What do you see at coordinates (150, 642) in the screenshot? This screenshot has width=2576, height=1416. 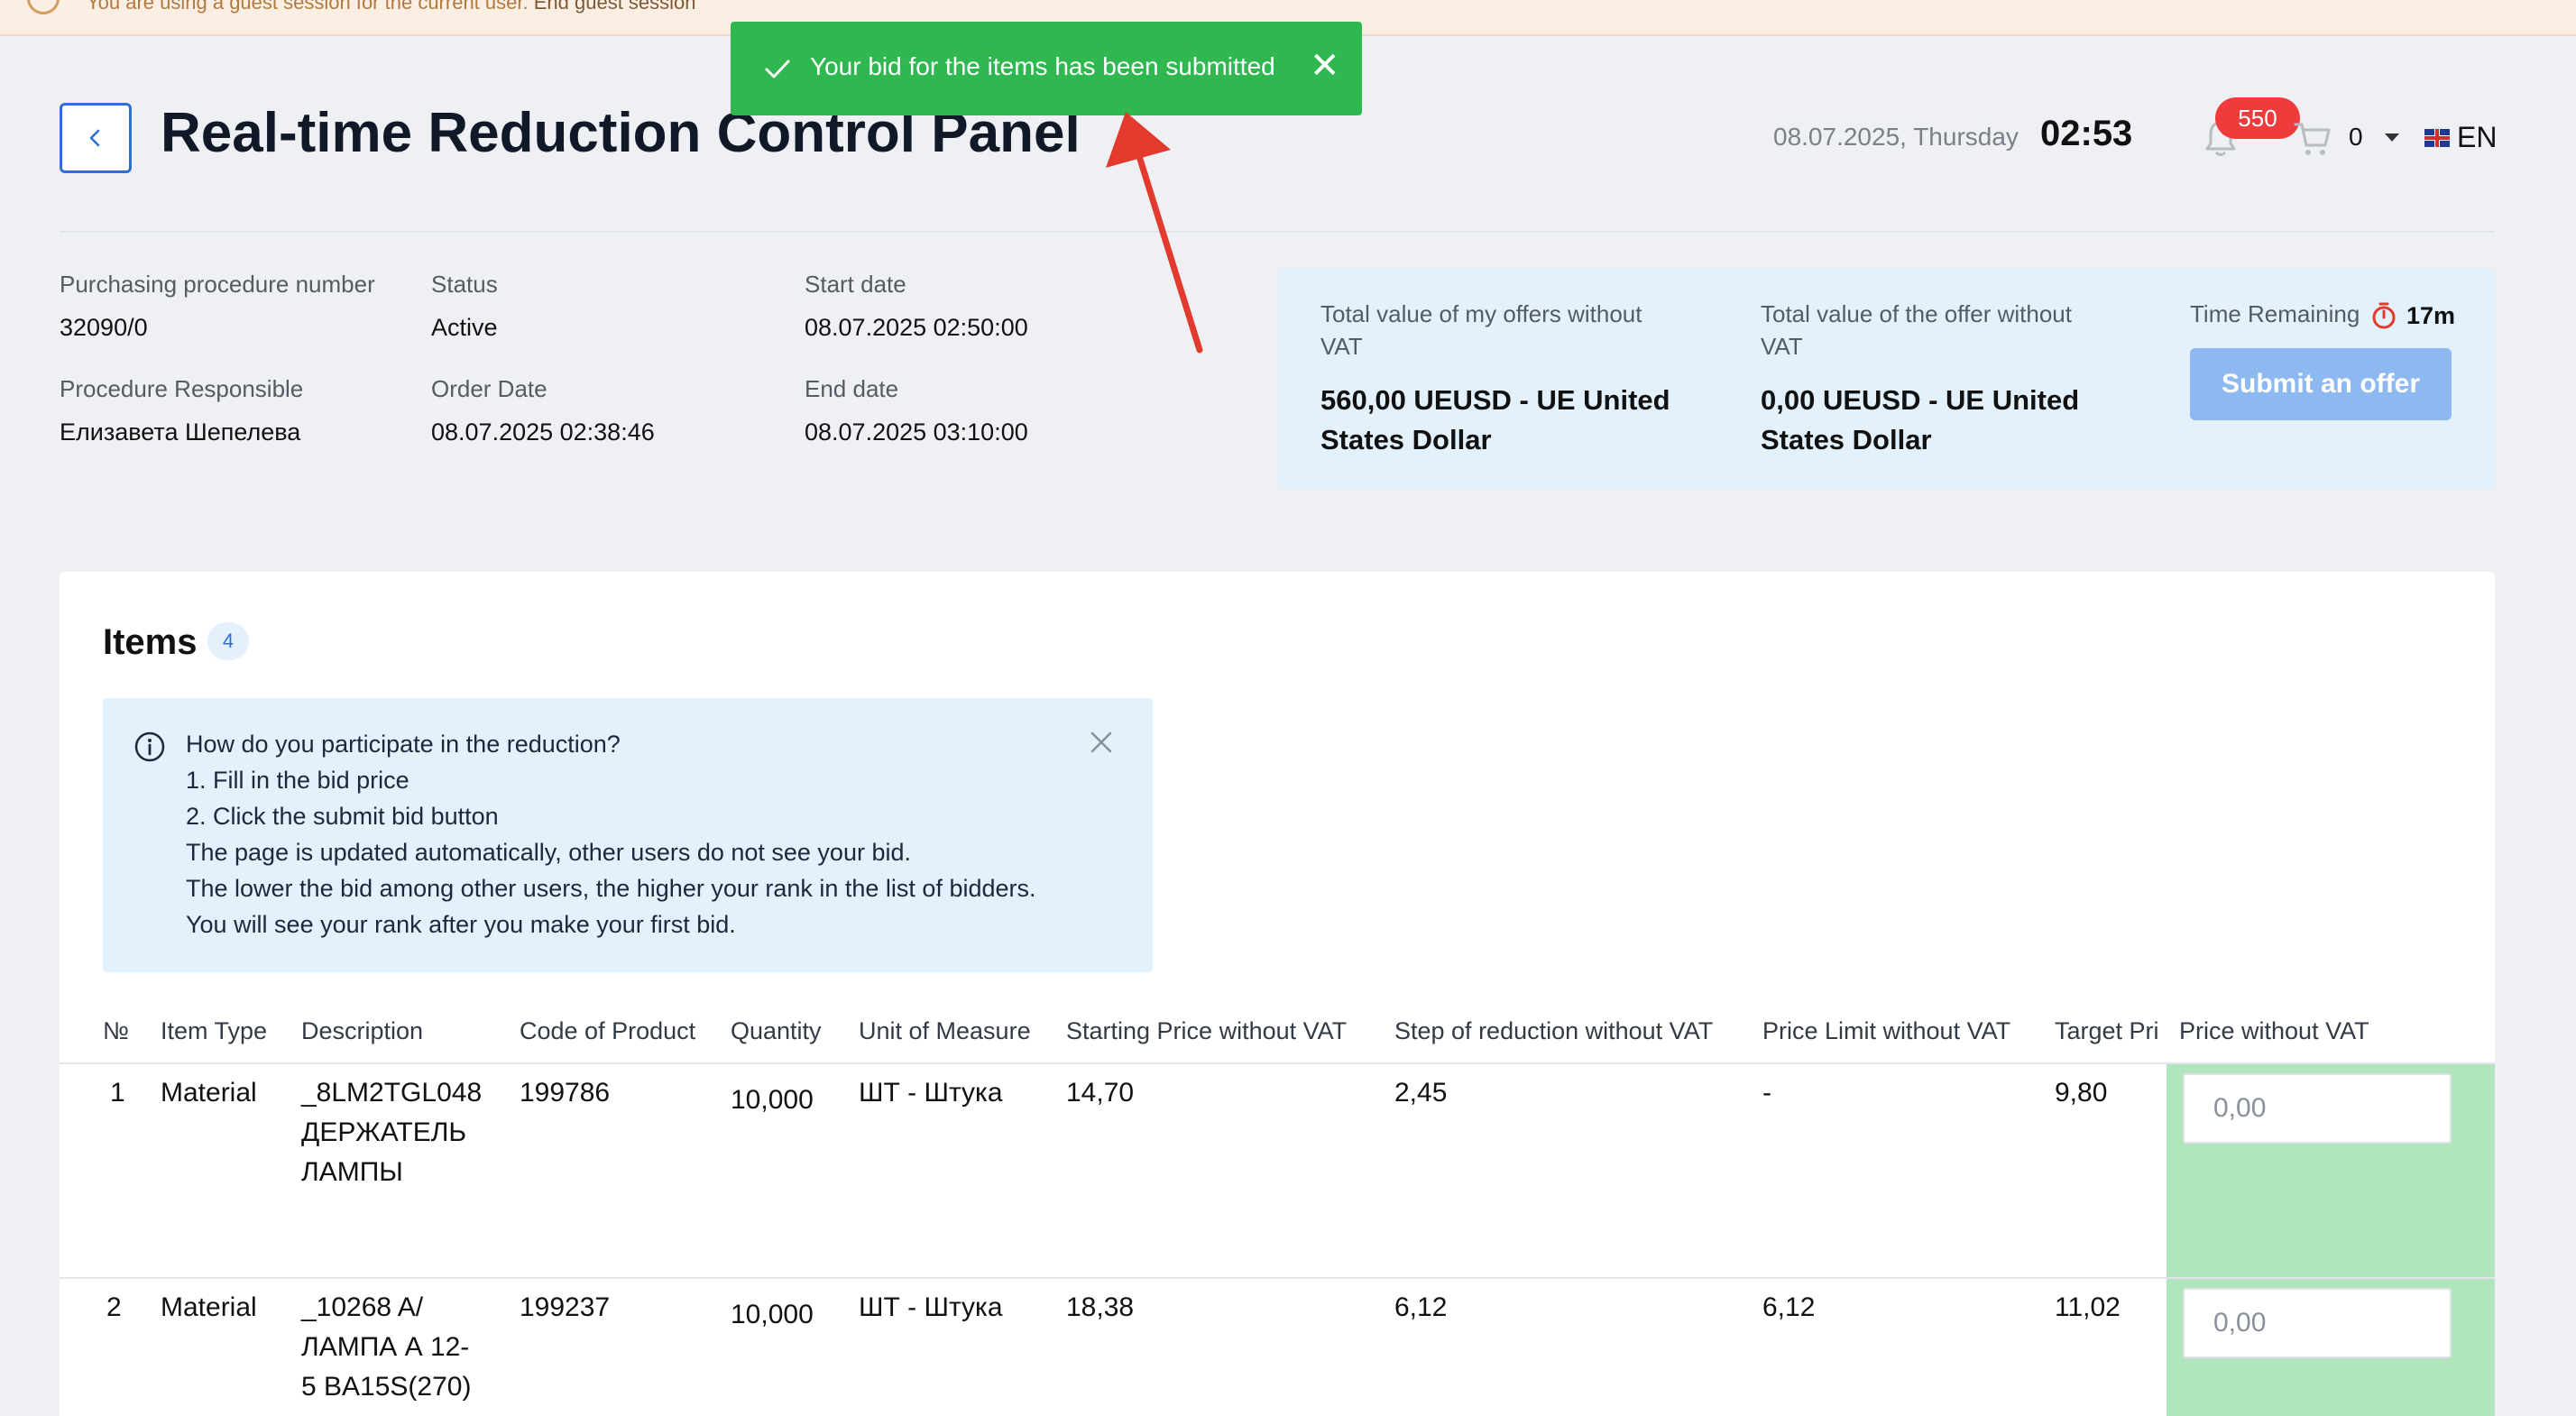 I see `items-title: Items` at bounding box center [150, 642].